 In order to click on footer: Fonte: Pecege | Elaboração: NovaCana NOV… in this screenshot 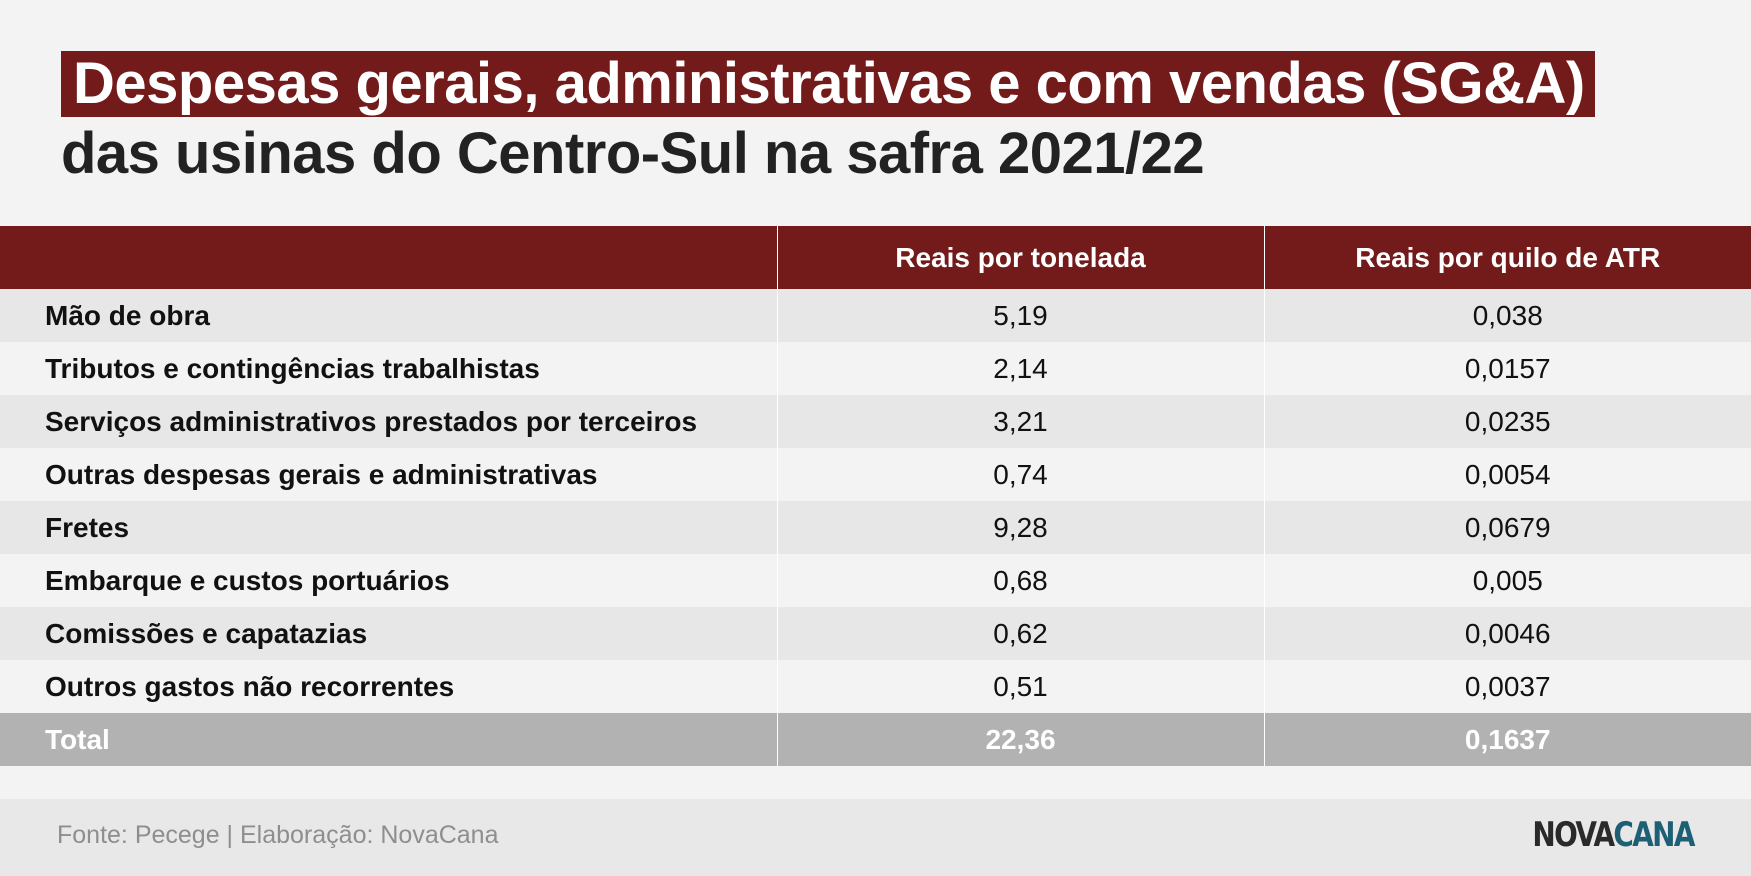, I will do `click(875, 837)`.